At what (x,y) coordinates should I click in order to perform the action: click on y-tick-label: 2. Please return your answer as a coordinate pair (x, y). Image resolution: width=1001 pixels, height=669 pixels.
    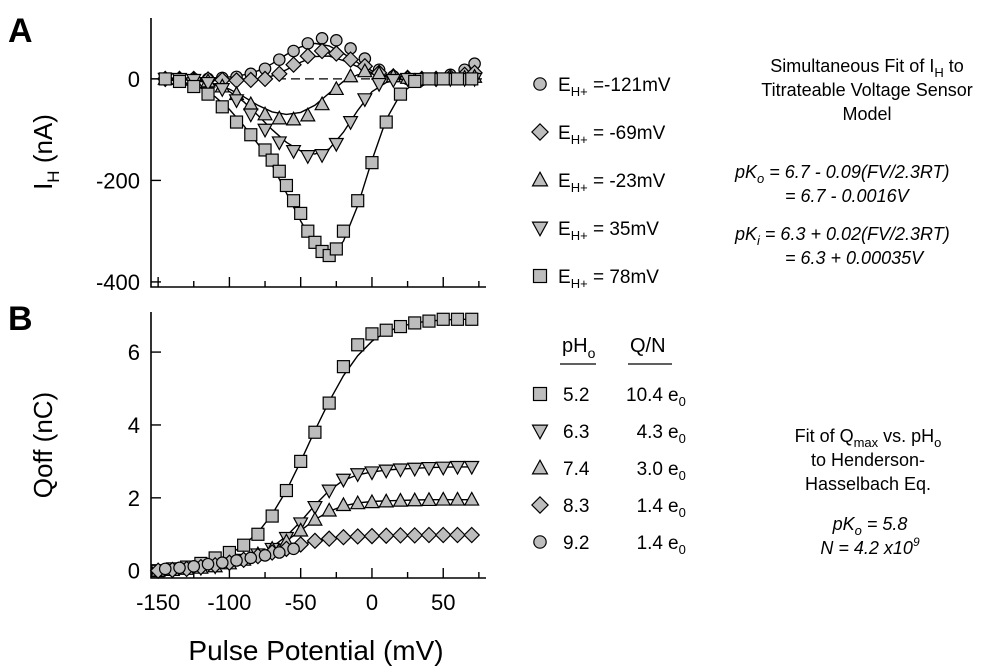
    Looking at the image, I should click on (134, 498).